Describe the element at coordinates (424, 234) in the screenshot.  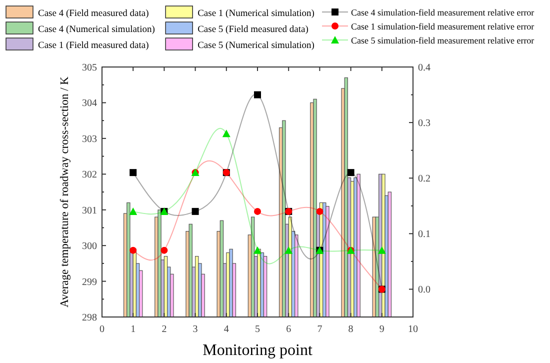
I see `y2-tick-label: 0.1` at that location.